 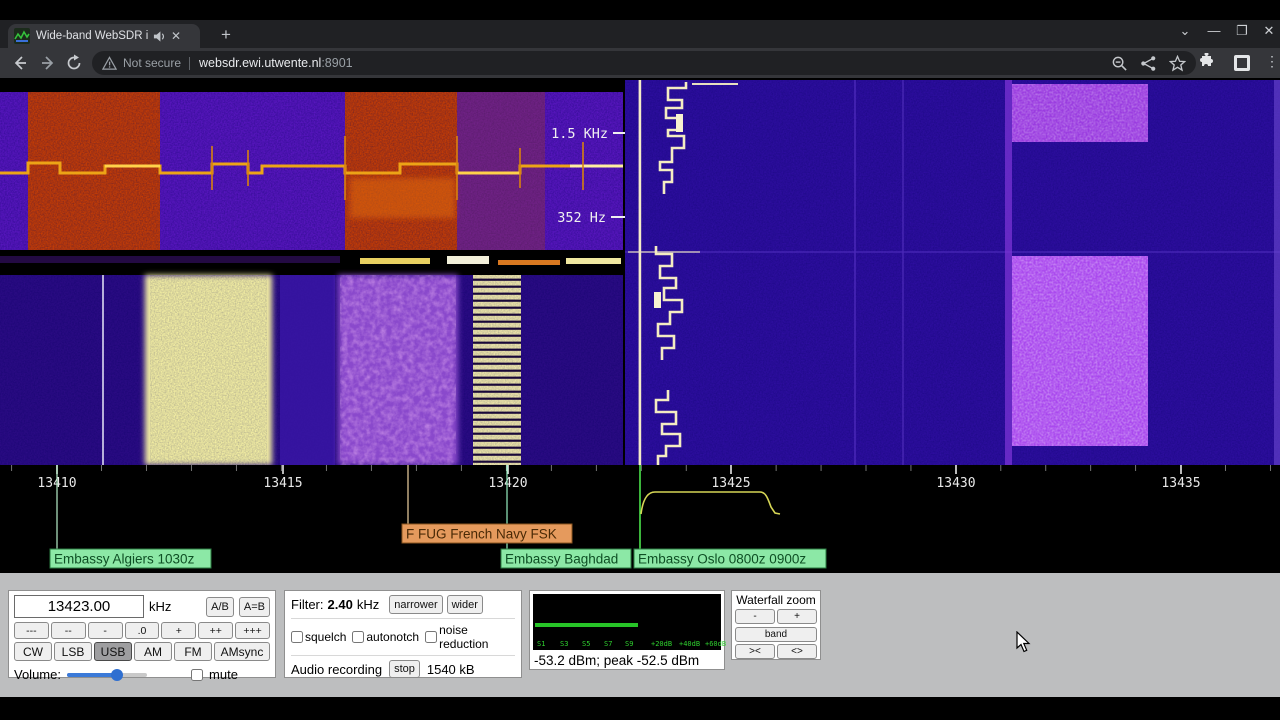 I want to click on filter-unit: kHz, so click(x=368, y=604).